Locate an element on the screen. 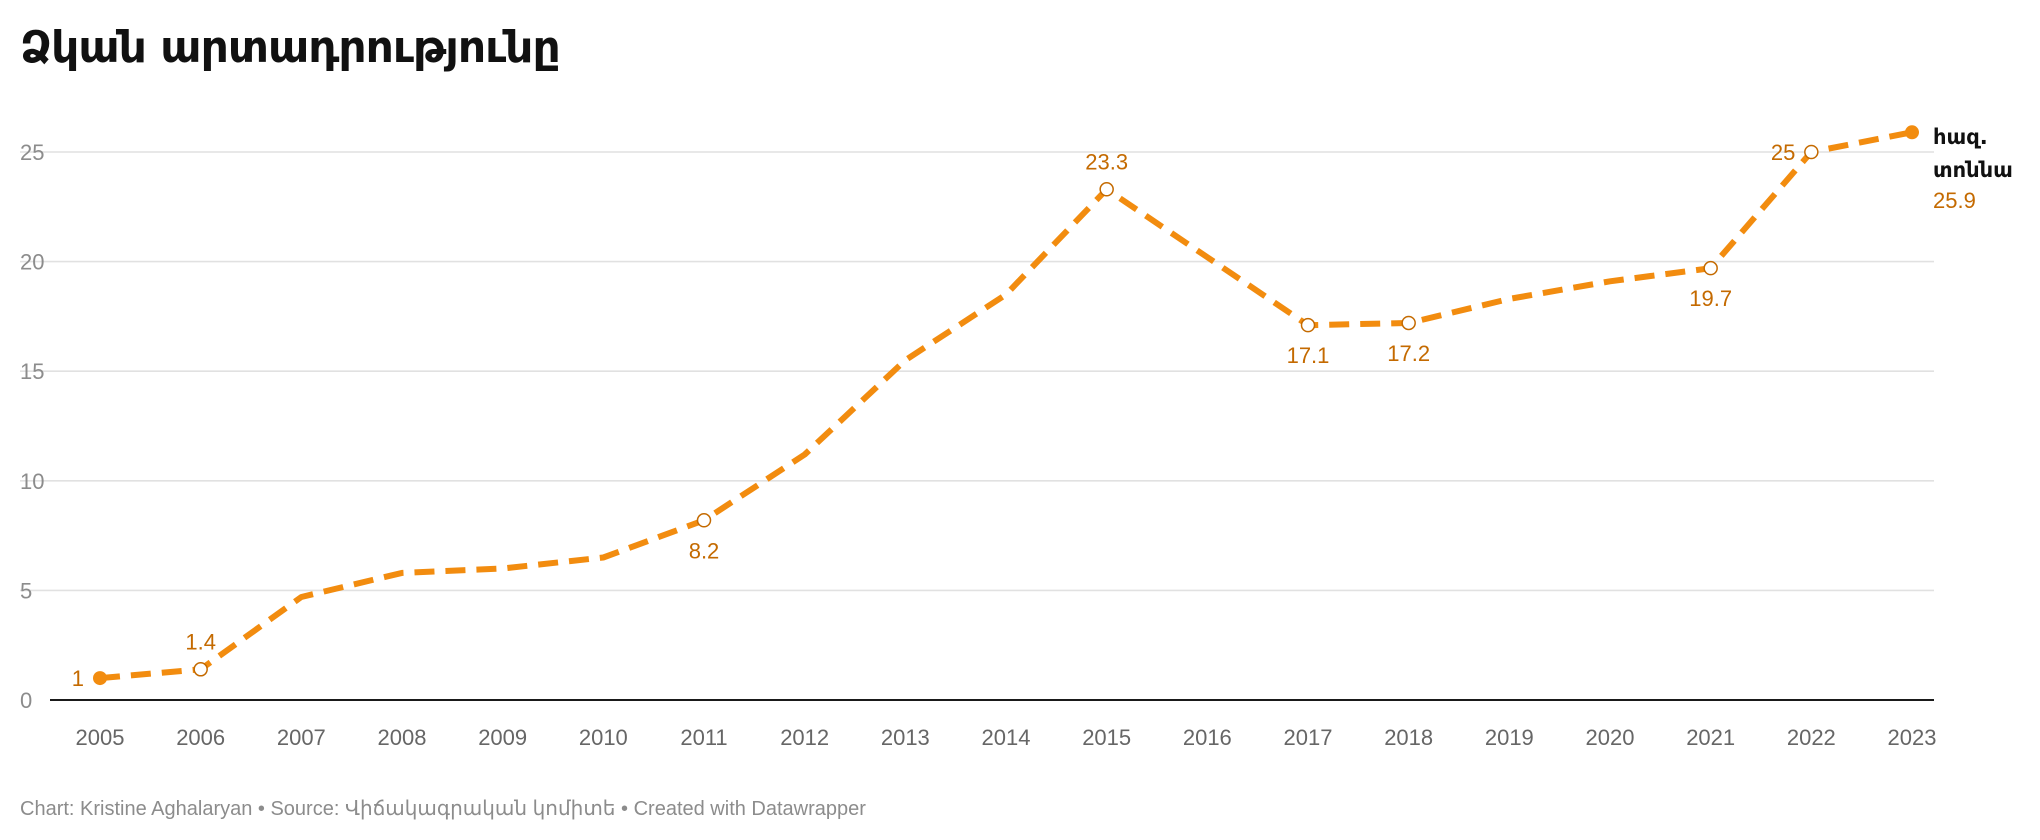 The width and height of the screenshot is (2040, 840). series-name-label: հազ. is located at coordinates (1960, 137).